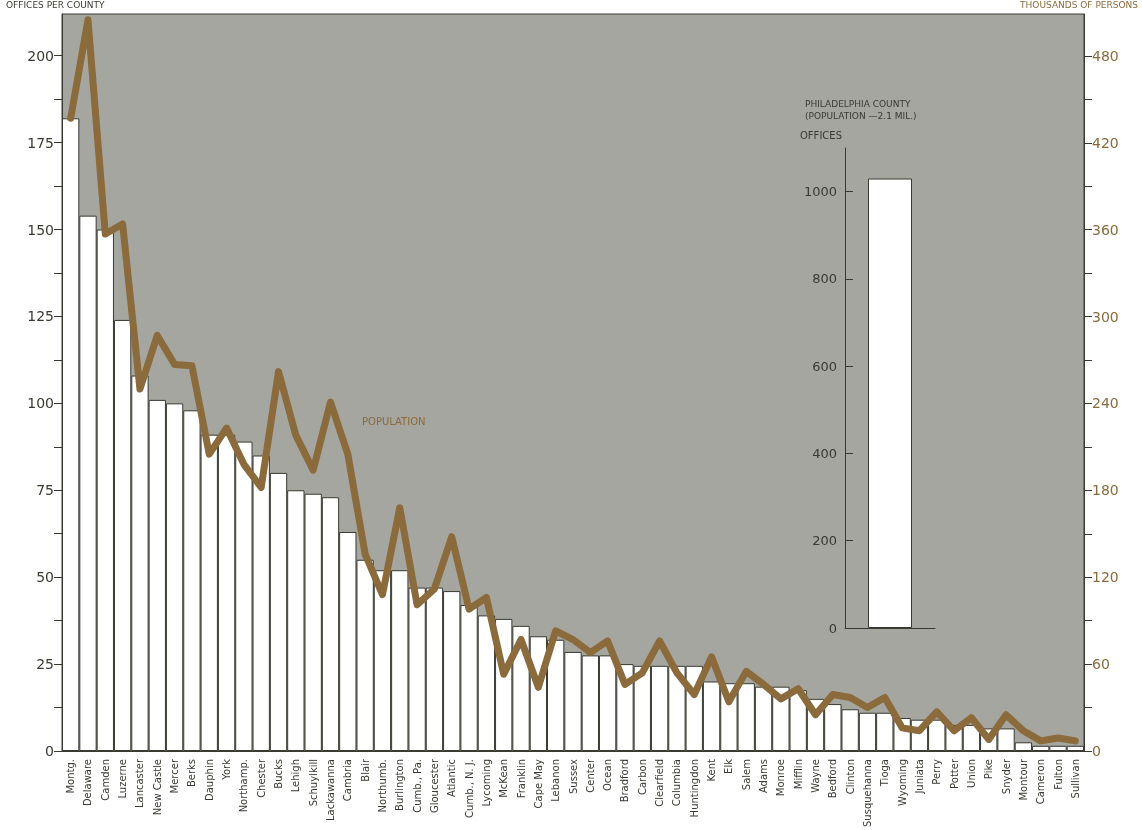  I want to click on x-tick-label: Chester, so click(261, 778).